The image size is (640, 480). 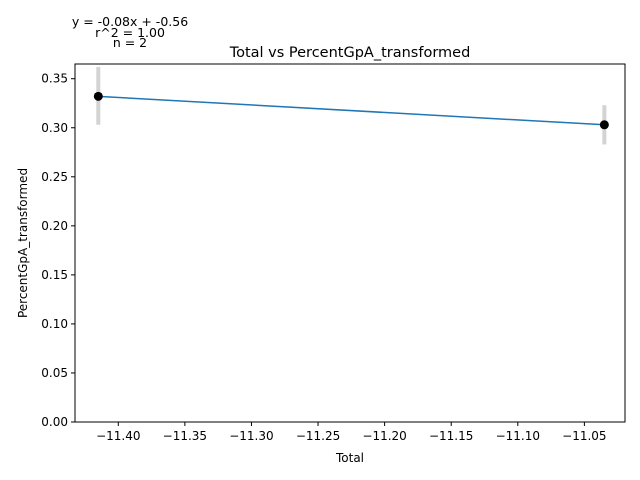 I want to click on x-tick-label: −11.05, so click(x=584, y=436).